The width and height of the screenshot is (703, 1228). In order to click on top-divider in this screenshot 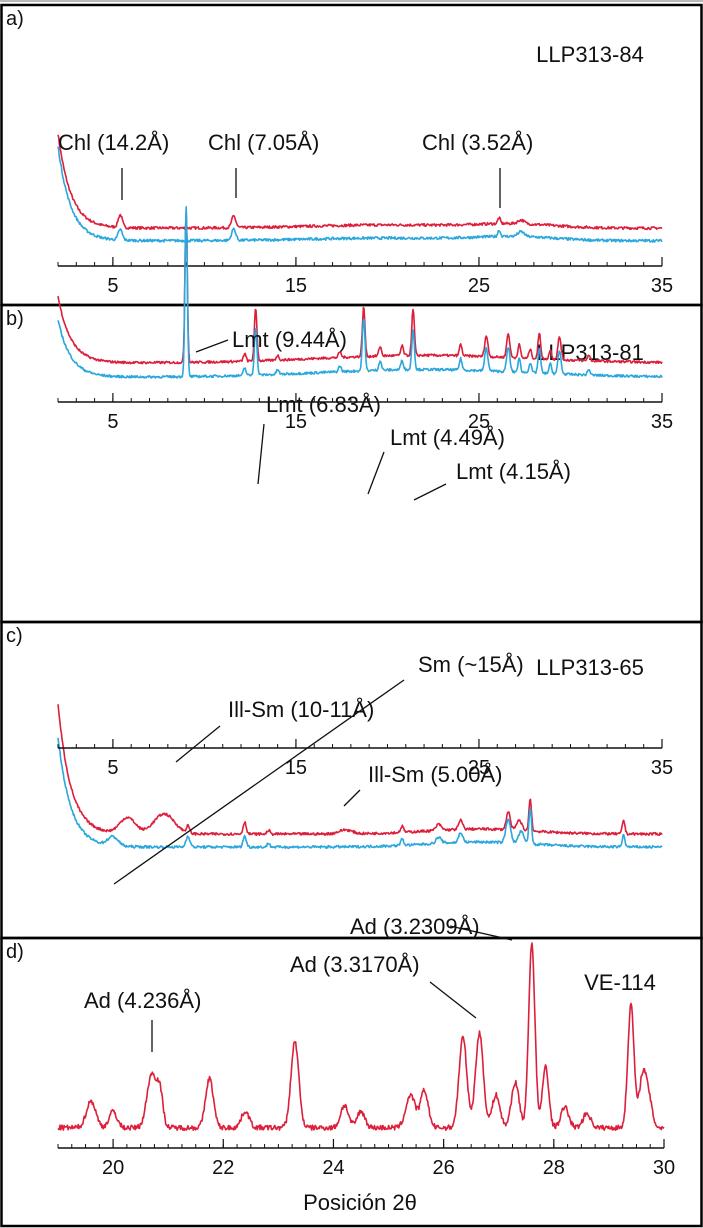, I will do `click(351, 1)`.